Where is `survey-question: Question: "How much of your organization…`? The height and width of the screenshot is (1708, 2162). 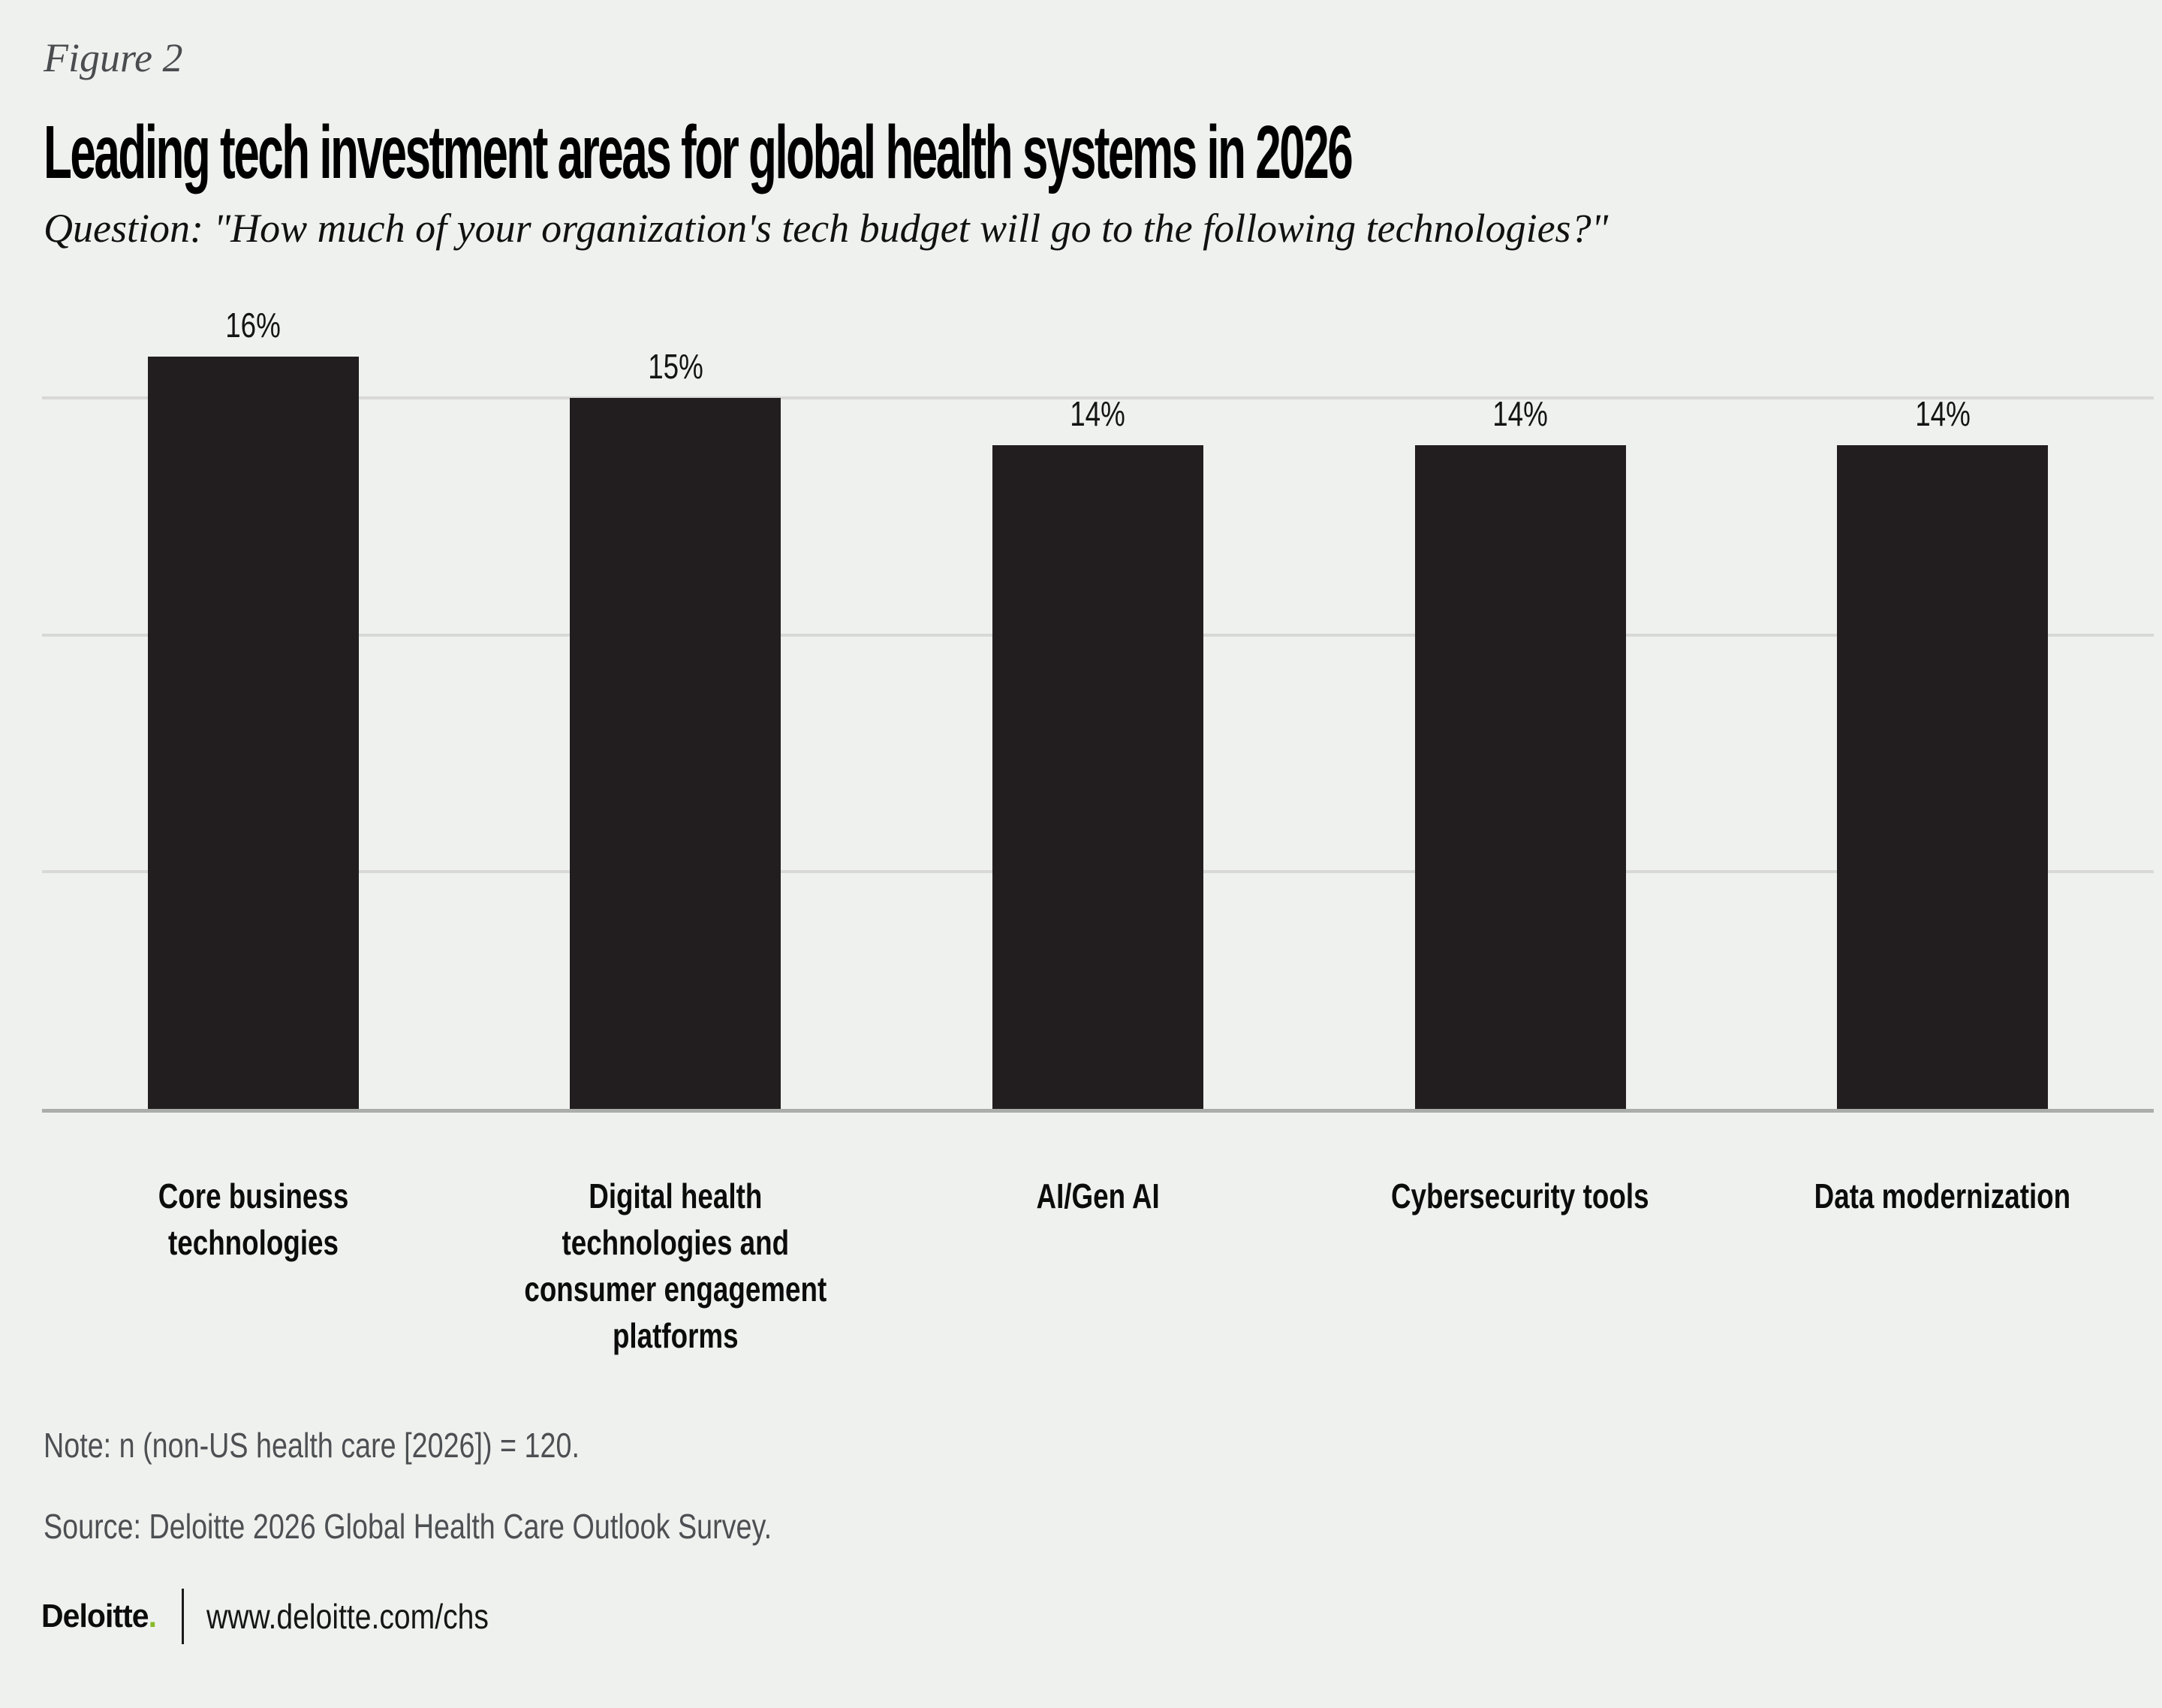
survey-question: Question: "How much of your organization… is located at coordinates (1103, 228).